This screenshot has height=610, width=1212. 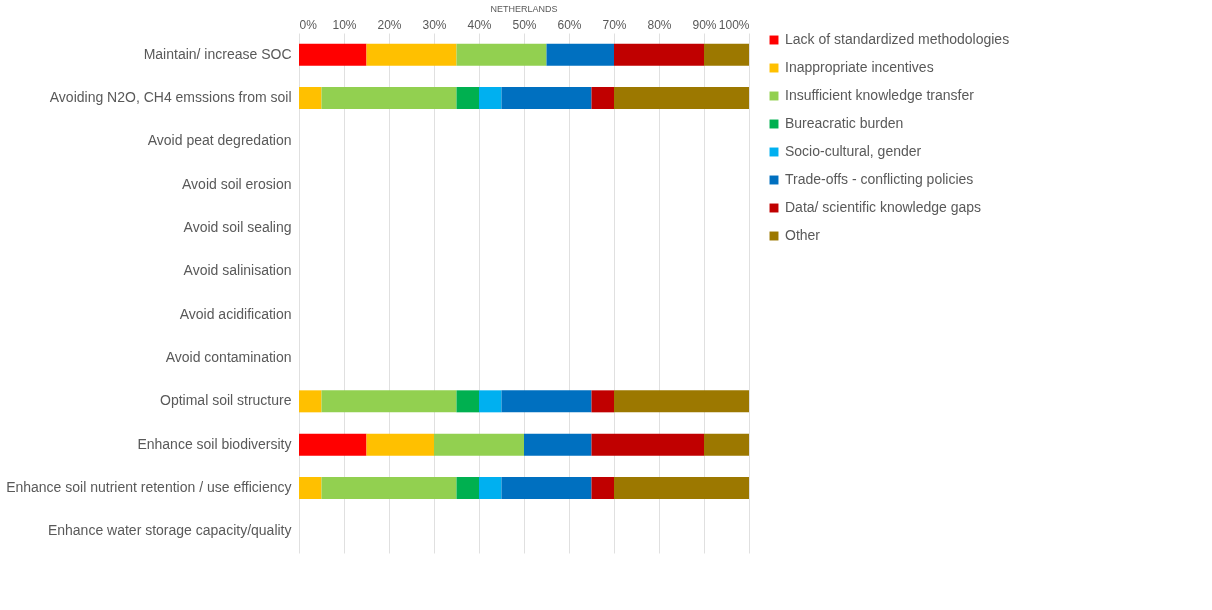 What do you see at coordinates (226, 400) in the screenshot?
I see `y-tick-label: Optimal soil structure` at bounding box center [226, 400].